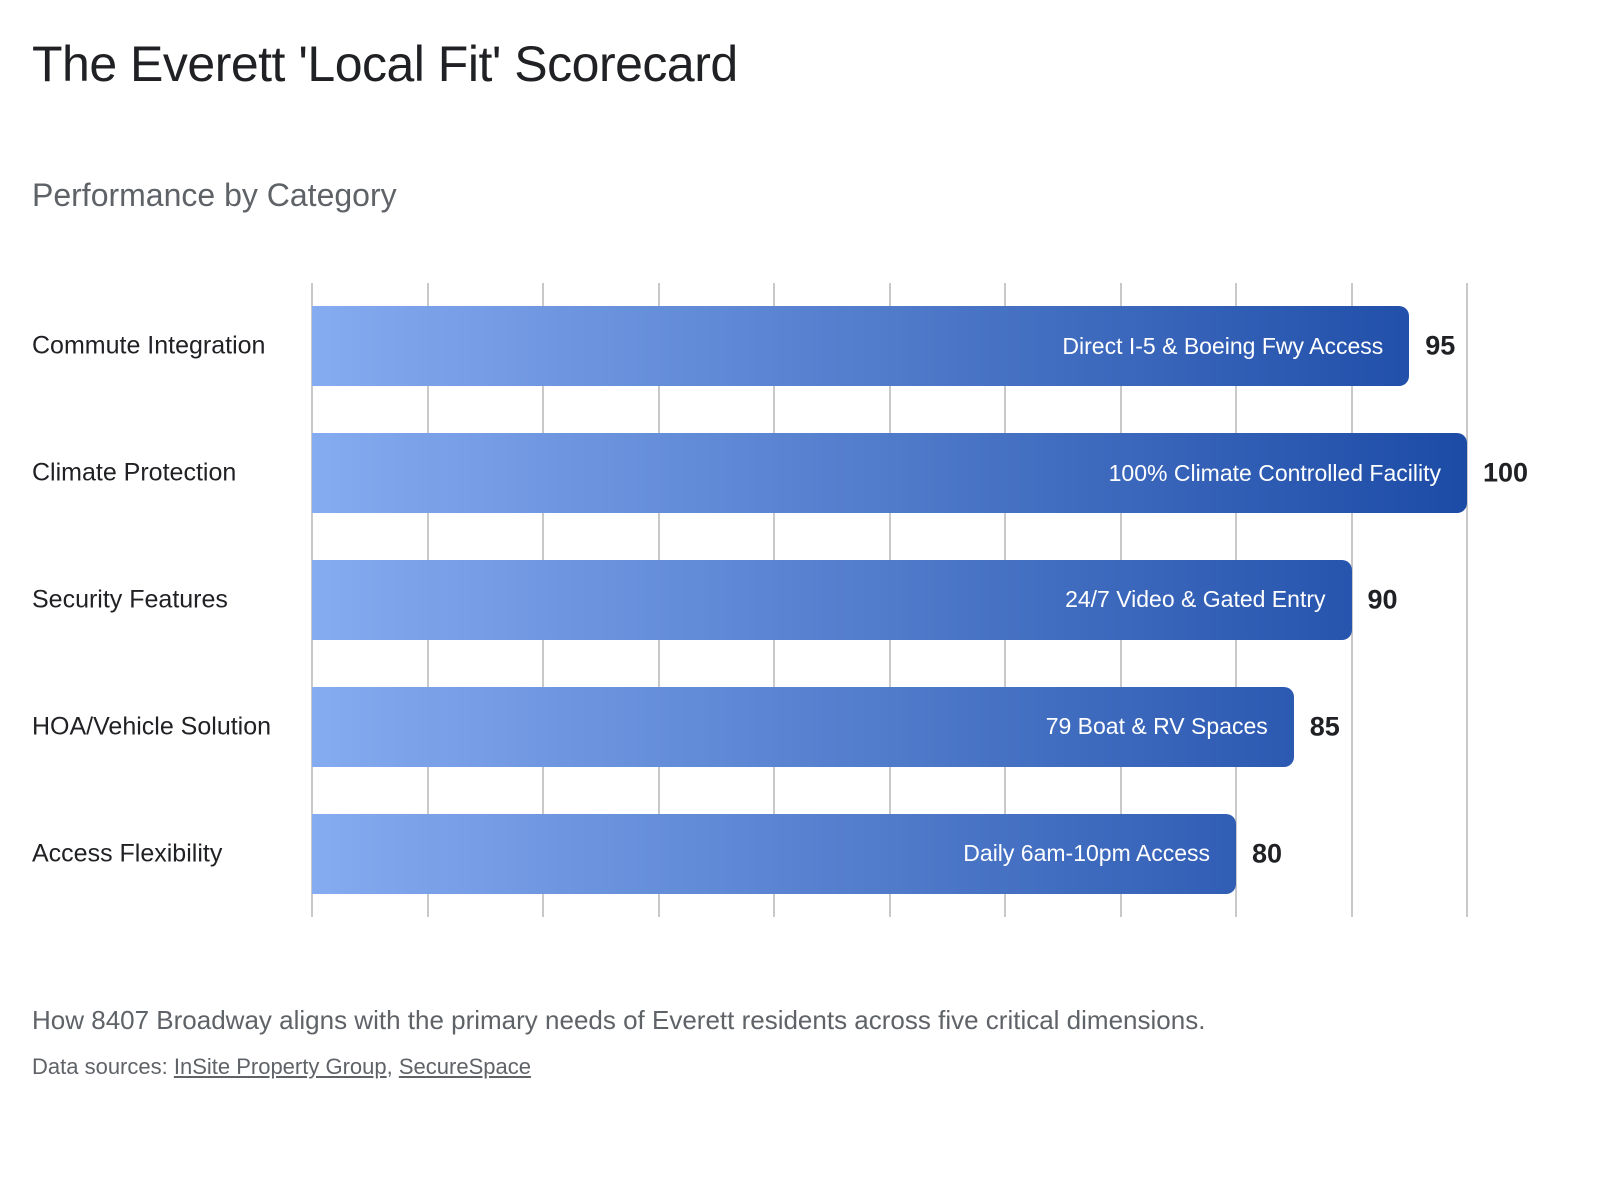 Image resolution: width=1600 pixels, height=1200 pixels. I want to click on bar-track: 100% Climate Controlled Facility 100, so click(920, 473).